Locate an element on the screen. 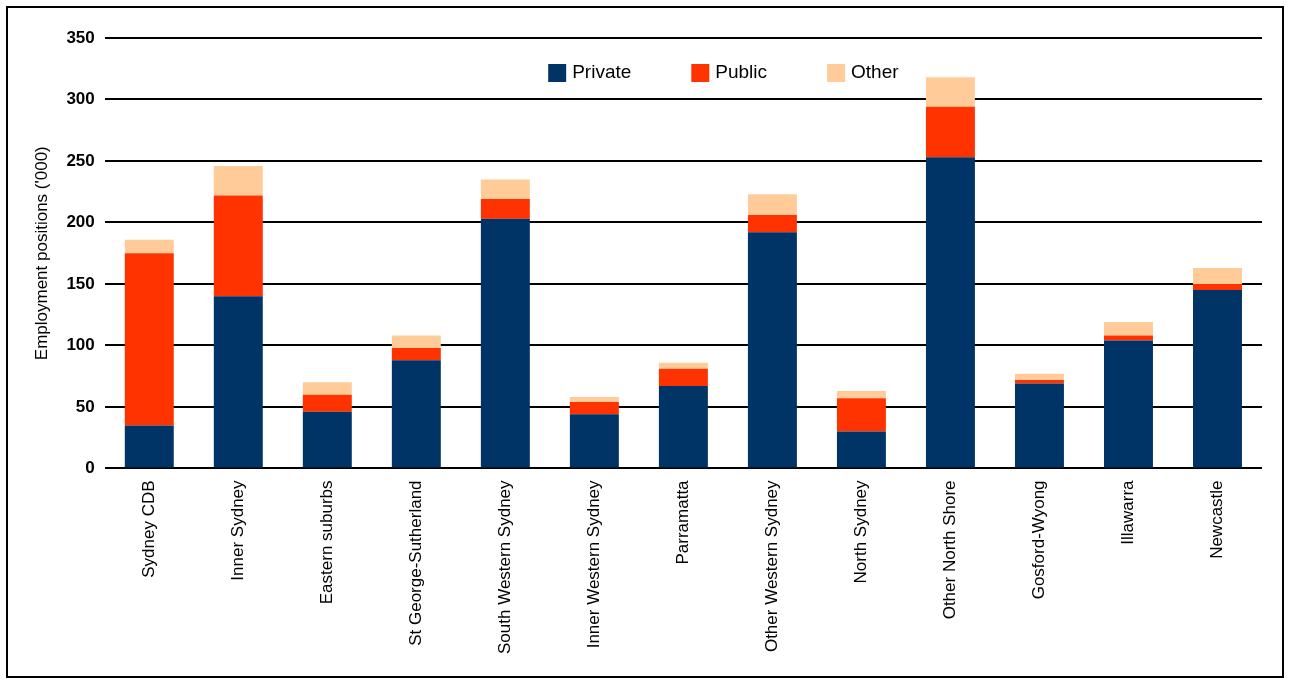  y-tick-label: 300 is located at coordinates (80, 99).